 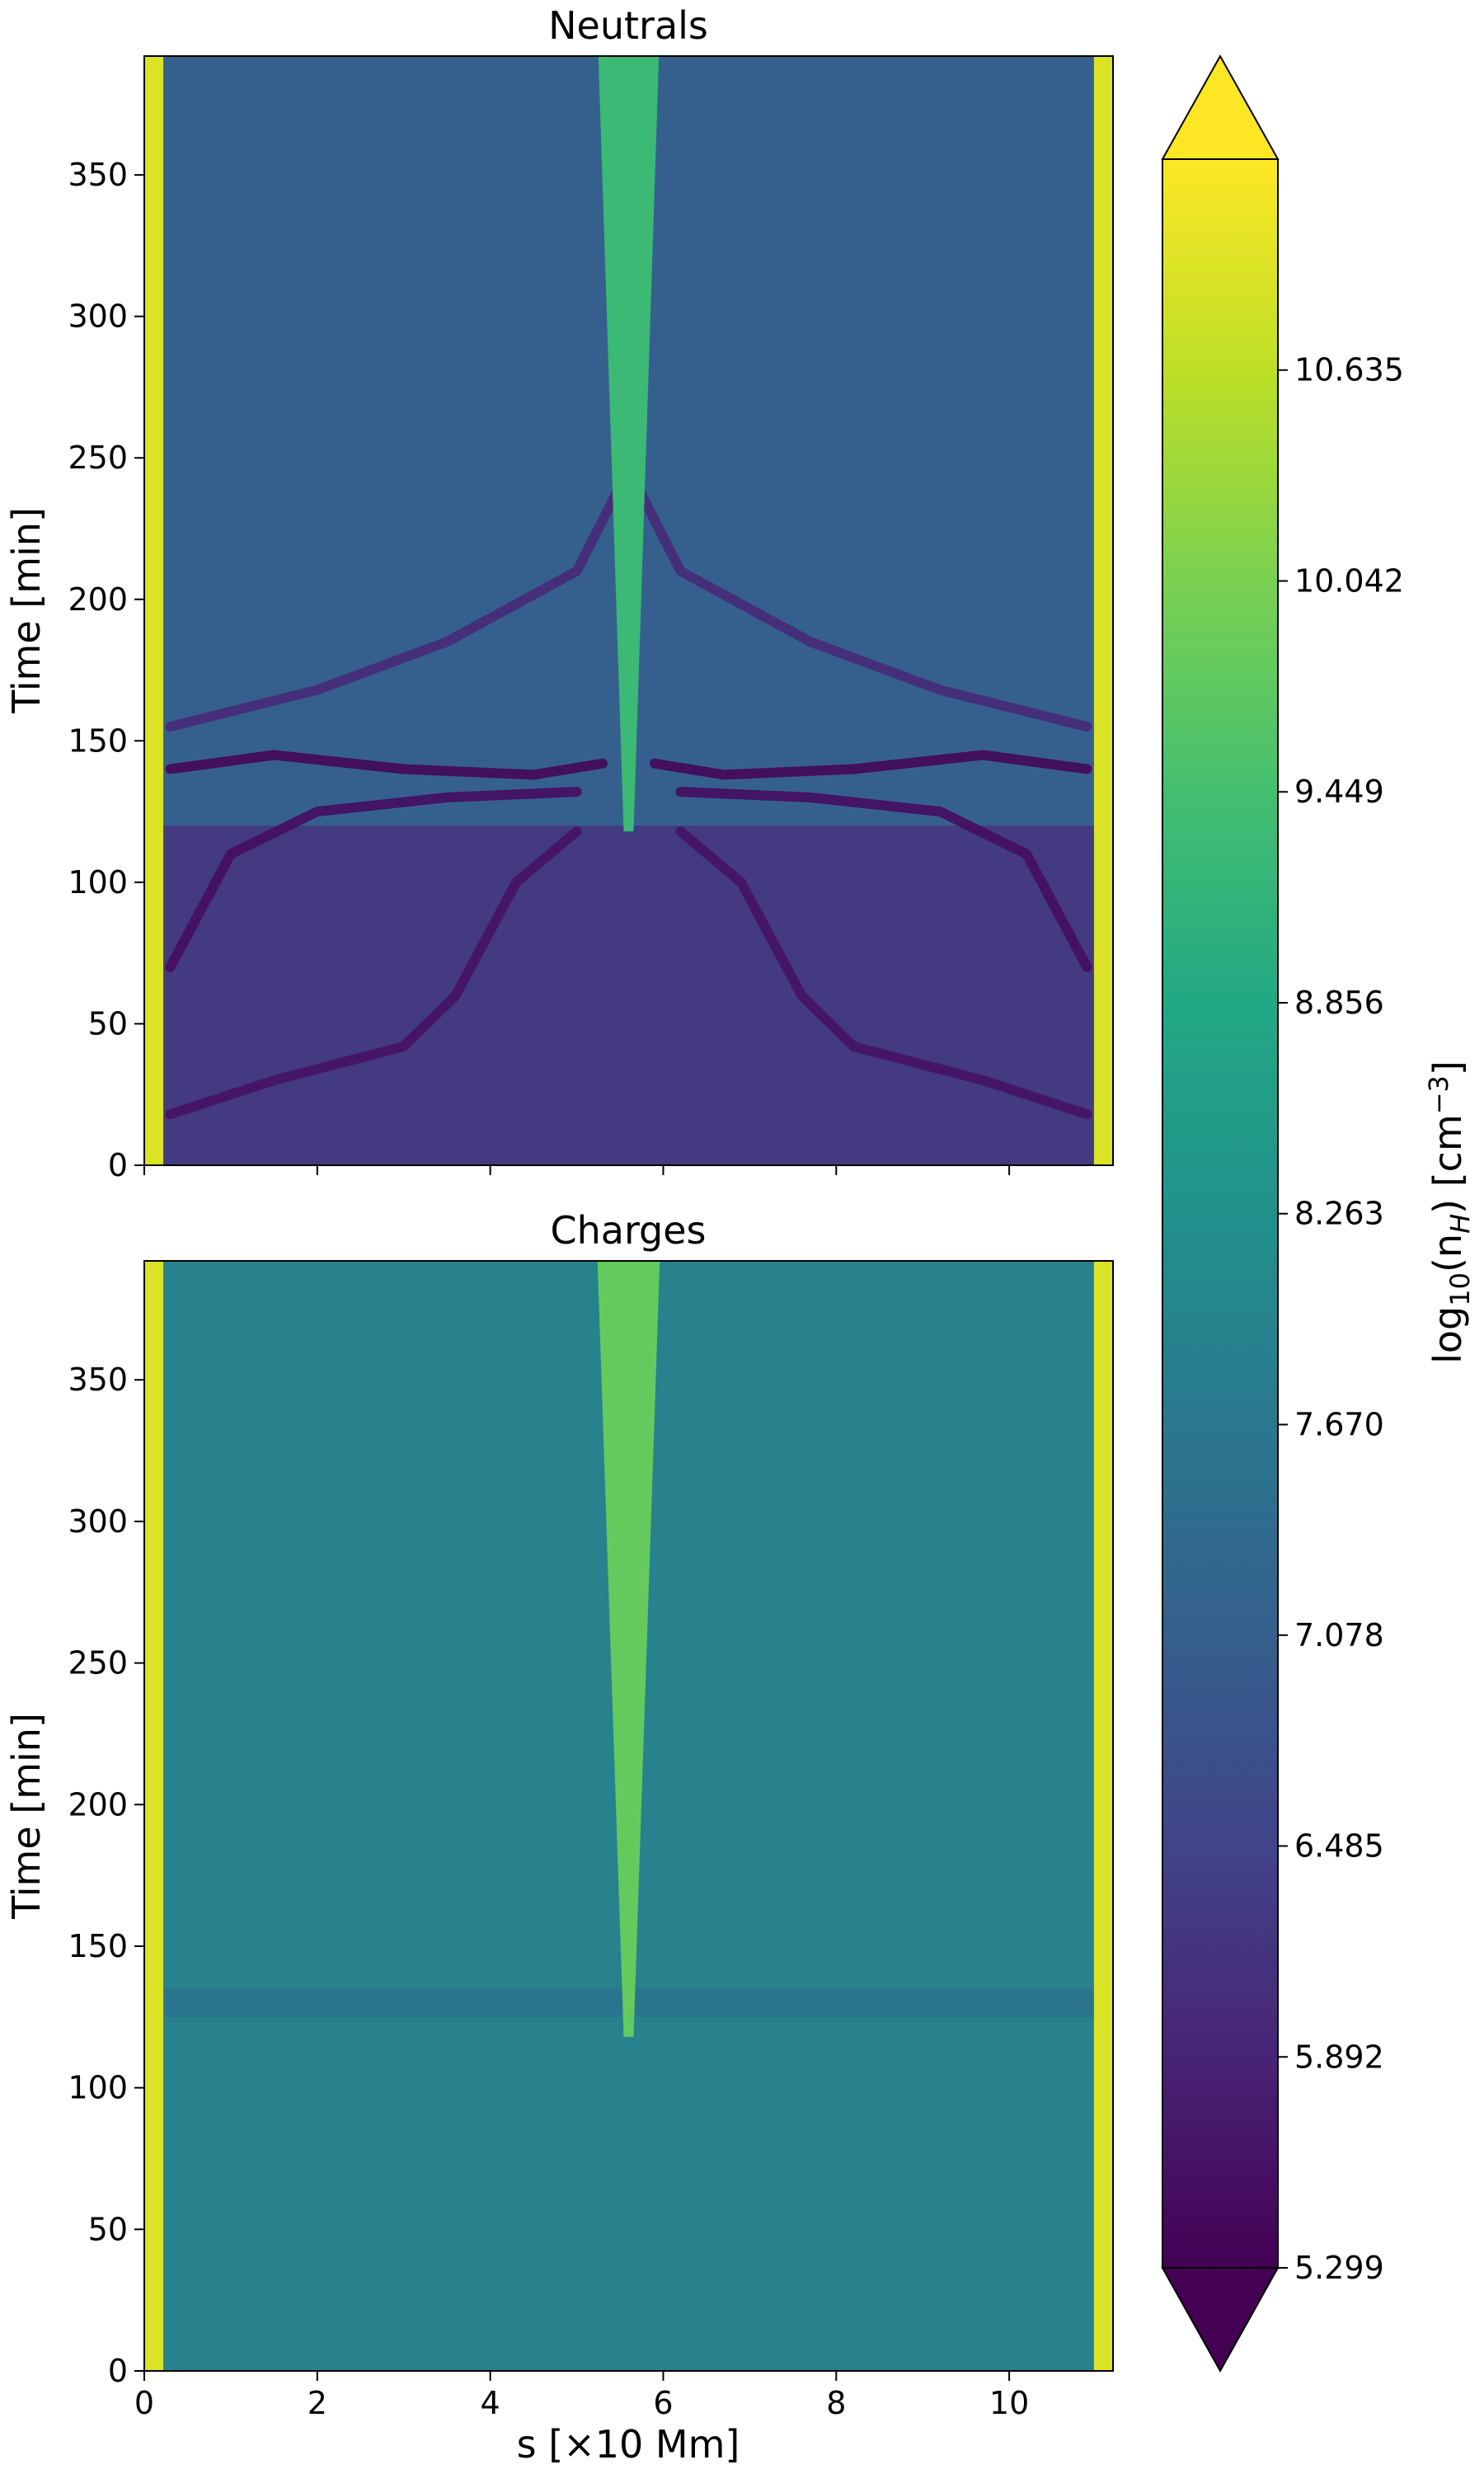 I want to click on y-tick-label-charges-0: 0, so click(x=118, y=2371).